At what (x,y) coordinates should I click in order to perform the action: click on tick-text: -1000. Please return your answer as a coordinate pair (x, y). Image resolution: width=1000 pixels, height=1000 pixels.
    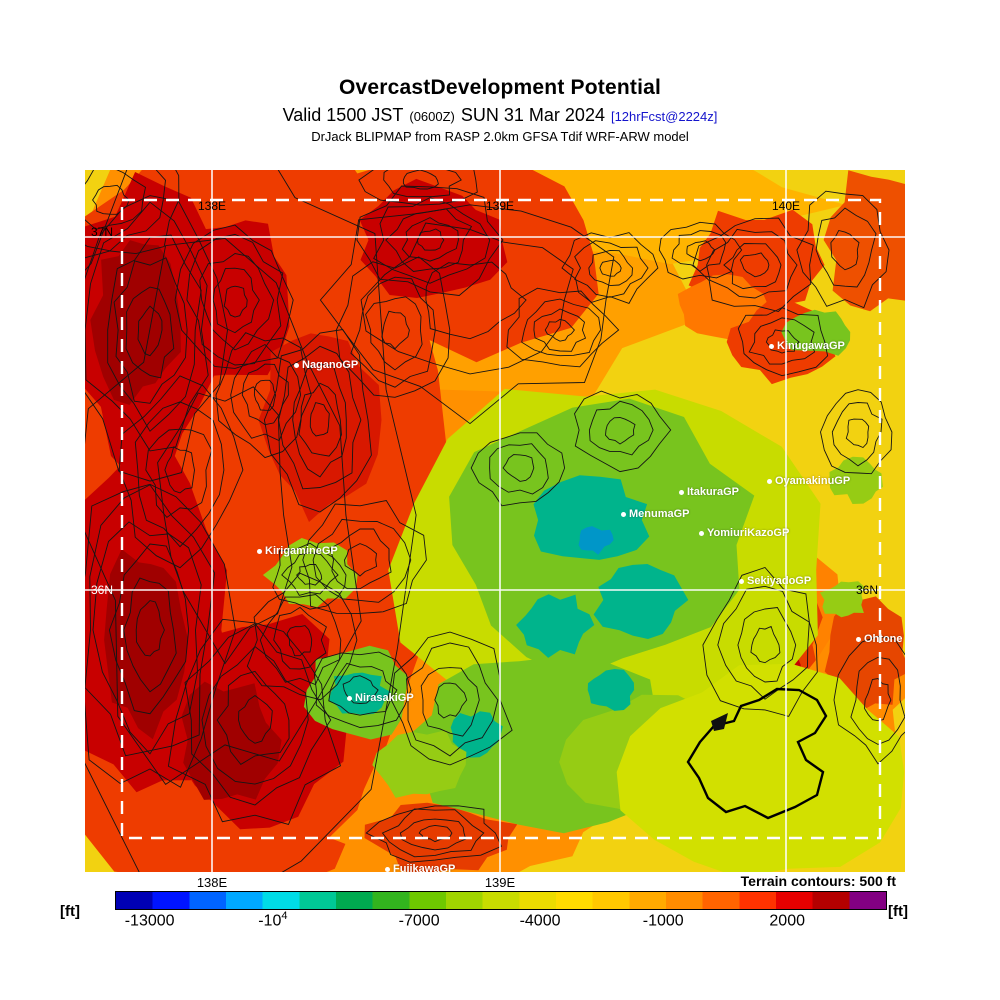
    Looking at the image, I should click on (663, 921).